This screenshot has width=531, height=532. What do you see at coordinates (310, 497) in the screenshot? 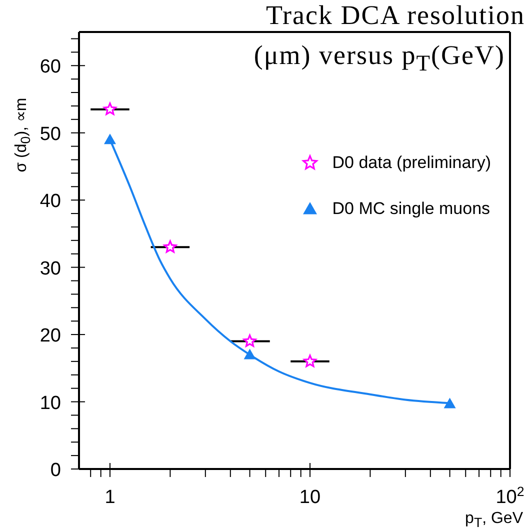
I see `x-tick-label: 10` at bounding box center [310, 497].